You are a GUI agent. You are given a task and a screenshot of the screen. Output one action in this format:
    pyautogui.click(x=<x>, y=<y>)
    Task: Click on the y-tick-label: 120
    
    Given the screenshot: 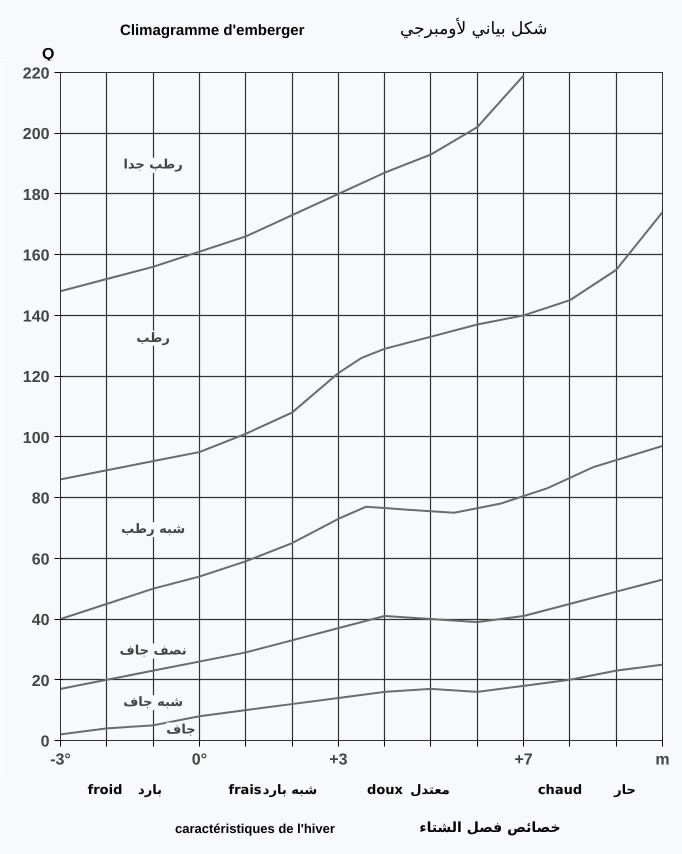 What is the action you would take?
    pyautogui.click(x=36, y=377)
    